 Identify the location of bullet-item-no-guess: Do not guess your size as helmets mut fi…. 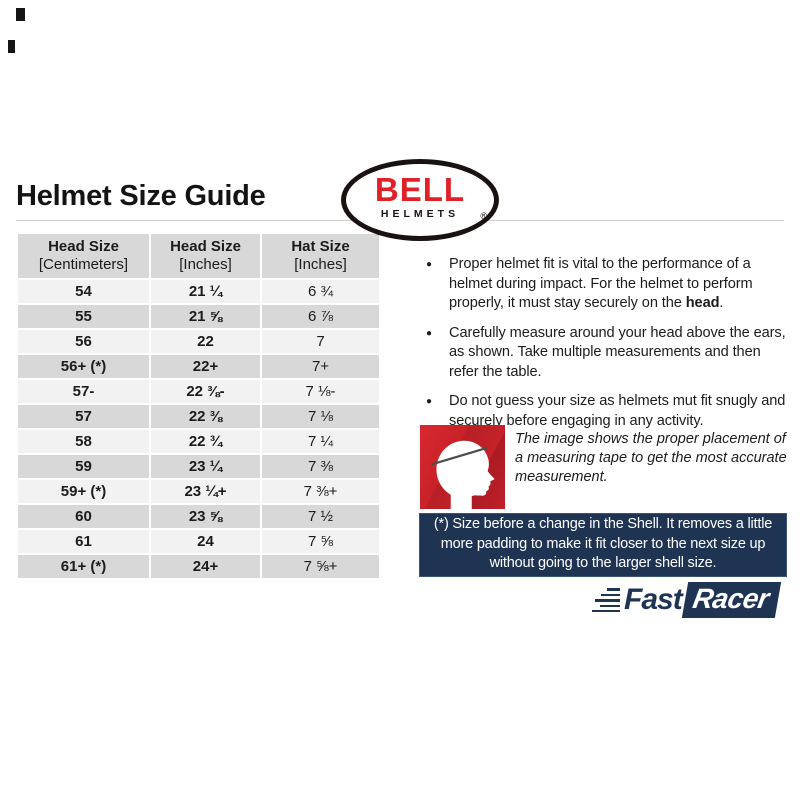
(607, 411).